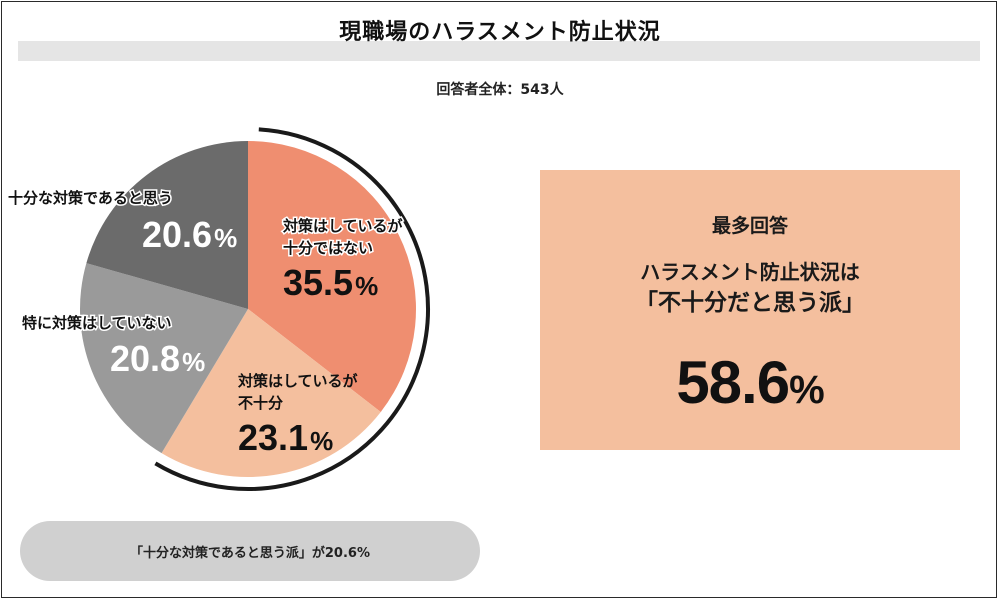  What do you see at coordinates (499, 51) in the screenshot?
I see `title-underline-bar` at bounding box center [499, 51].